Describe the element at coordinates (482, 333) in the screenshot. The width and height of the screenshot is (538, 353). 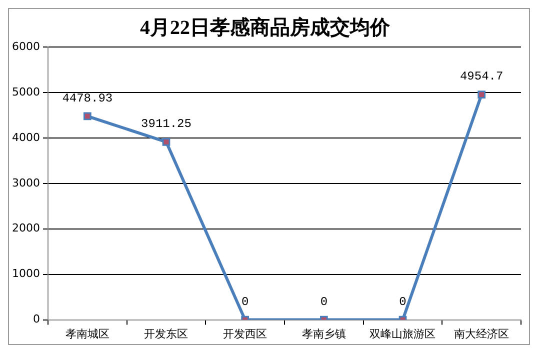
I see `x-tick-label: 南大经济区` at that location.